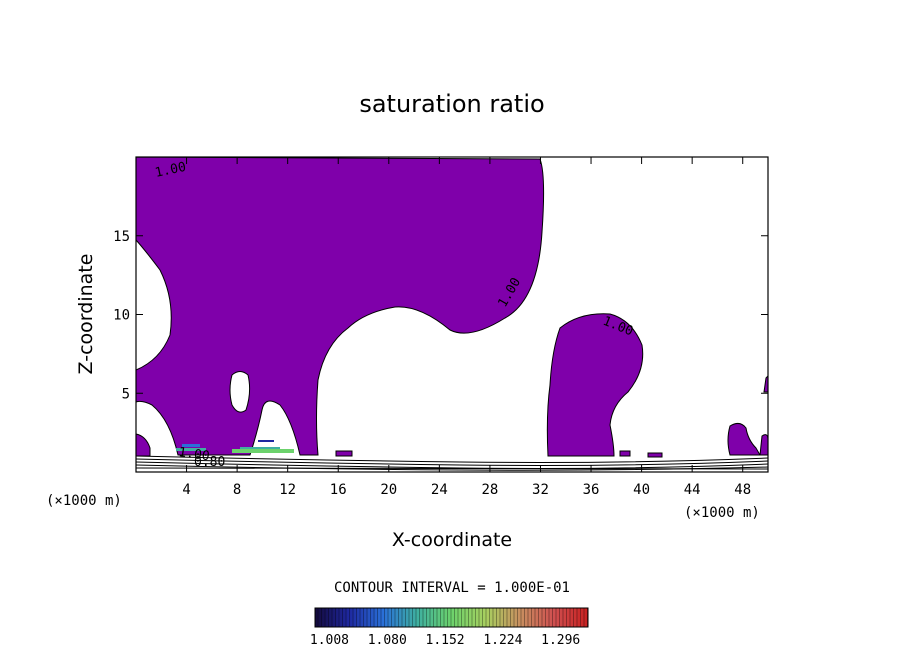 This screenshot has width=904, height=654. I want to click on colorbar-tick-label: 1.008, so click(329, 640).